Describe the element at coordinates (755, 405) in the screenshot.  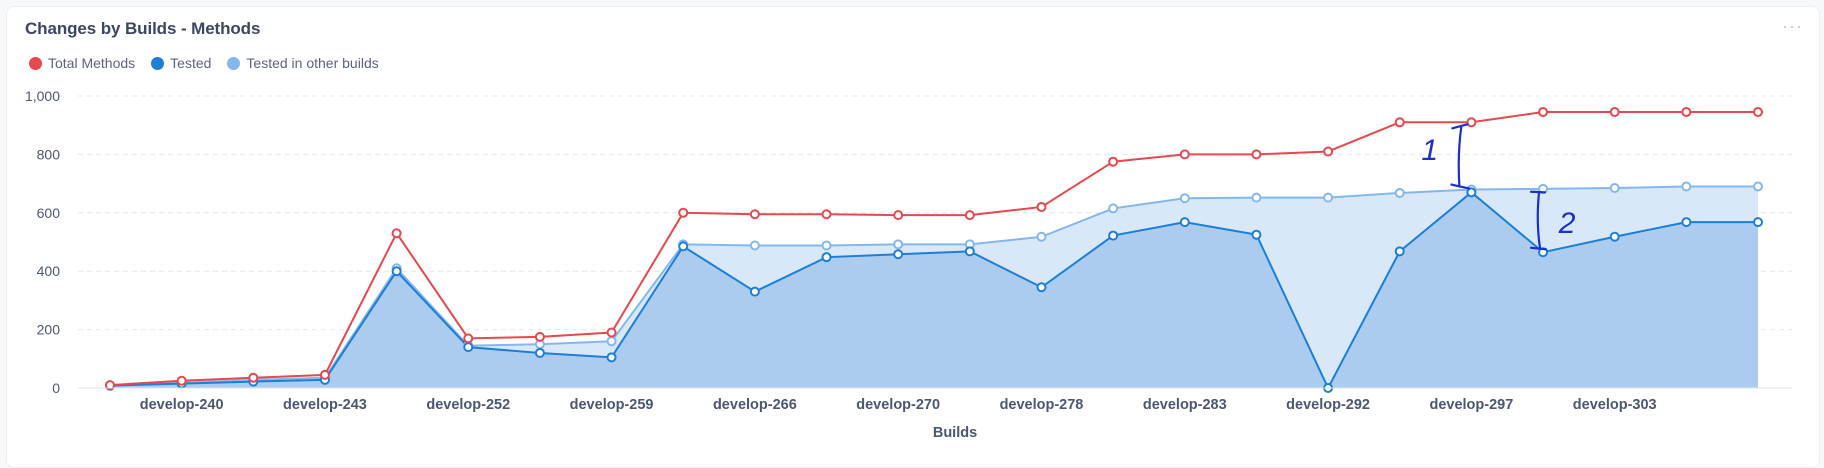
I see `x-tick-label: develop-266` at that location.